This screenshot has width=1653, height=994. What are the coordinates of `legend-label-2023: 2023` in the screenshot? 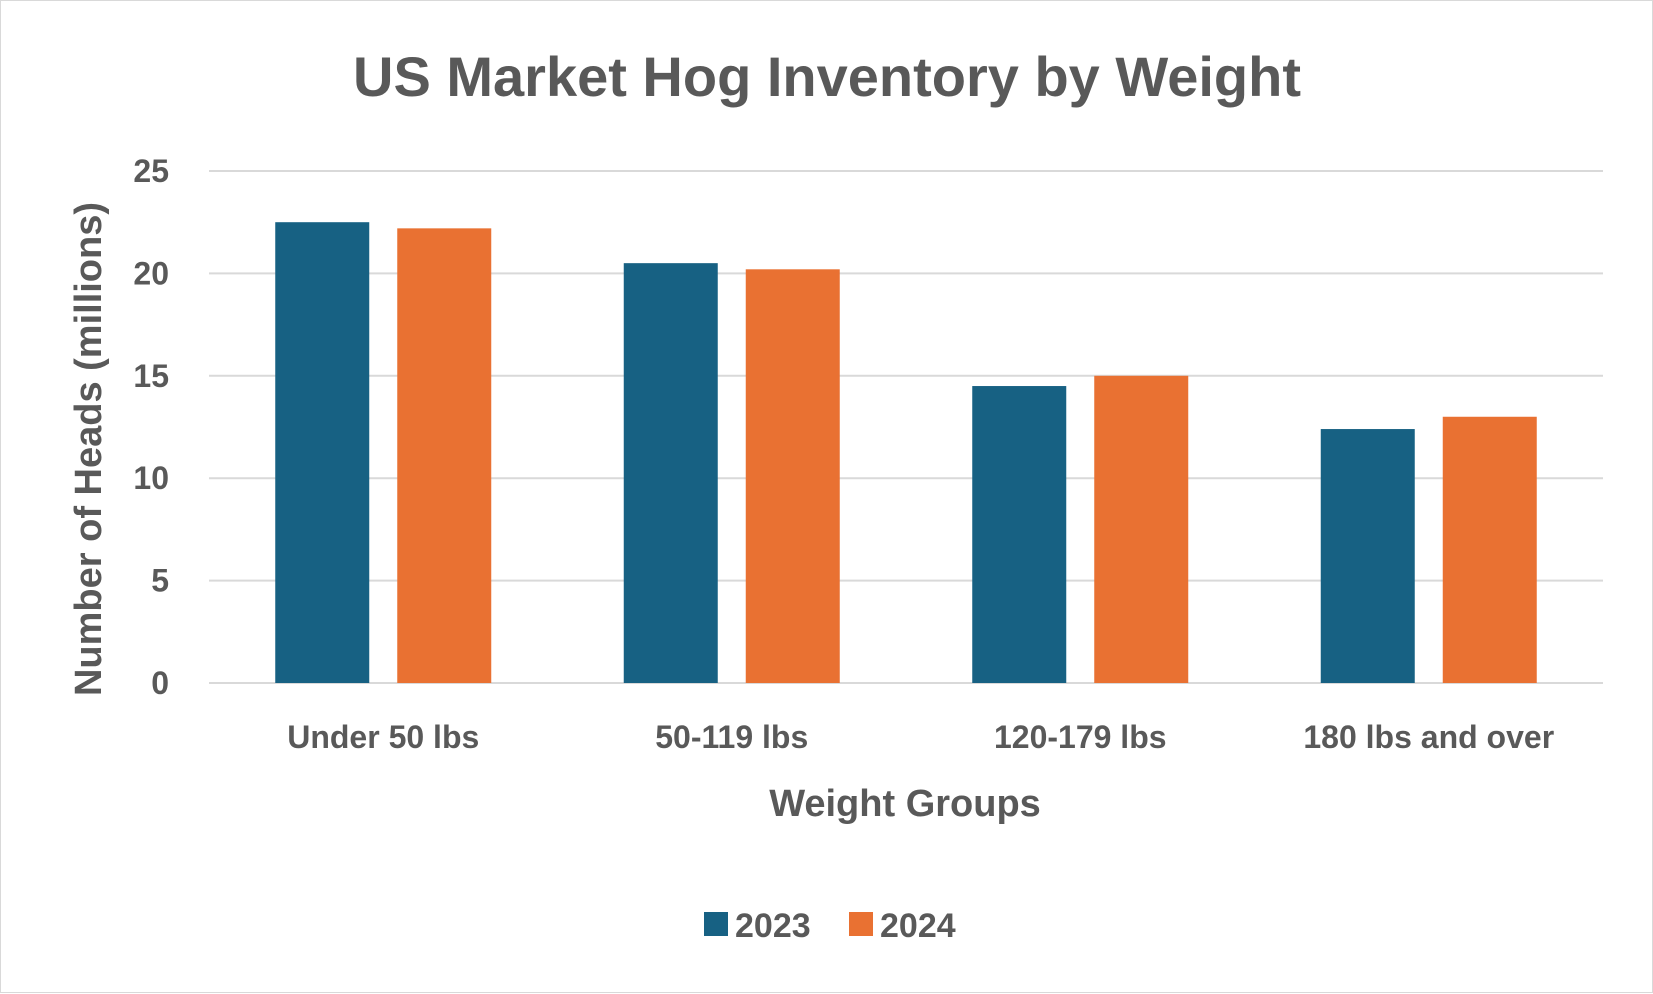 It's located at (773, 926).